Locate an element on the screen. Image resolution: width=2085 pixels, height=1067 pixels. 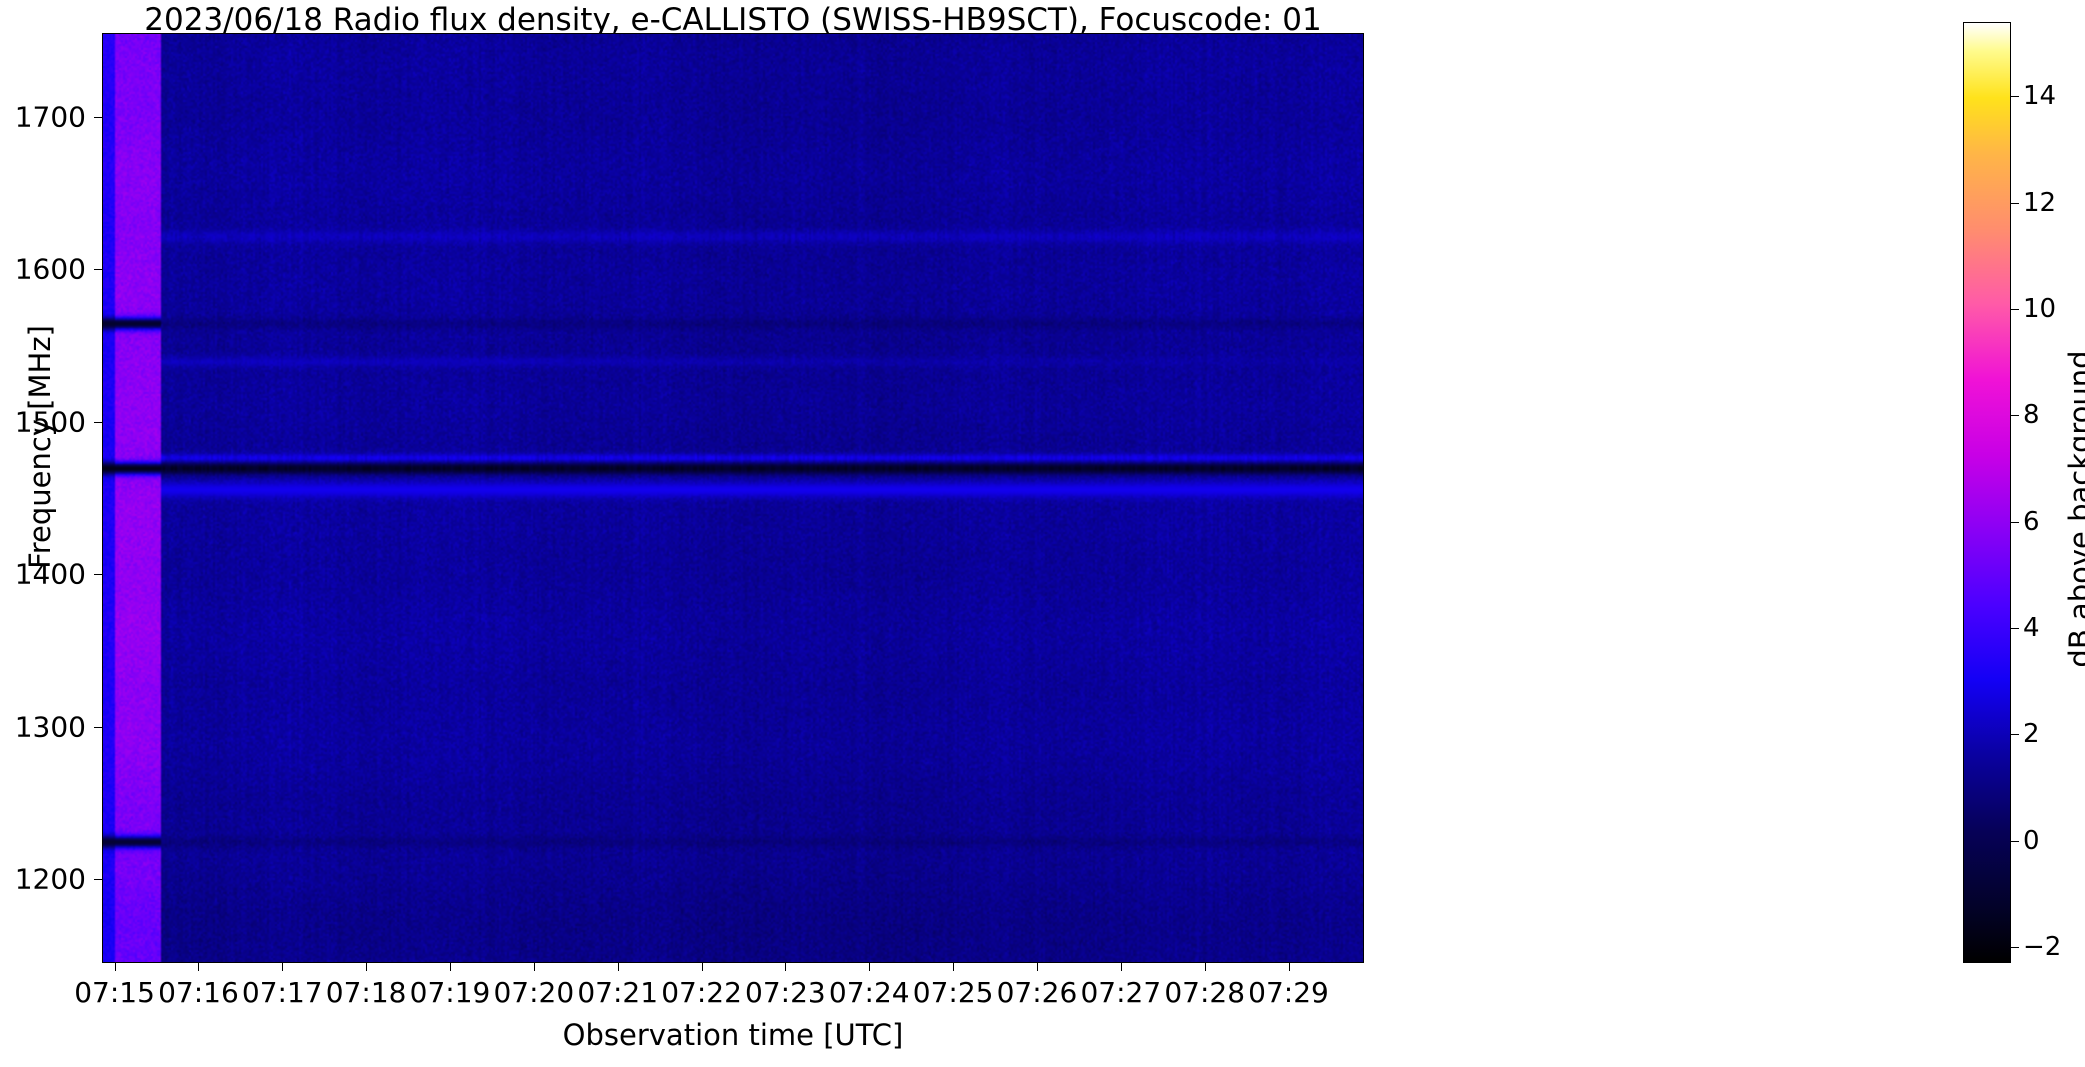
x-axis-tick-label: 07:25 is located at coordinates (953, 992).